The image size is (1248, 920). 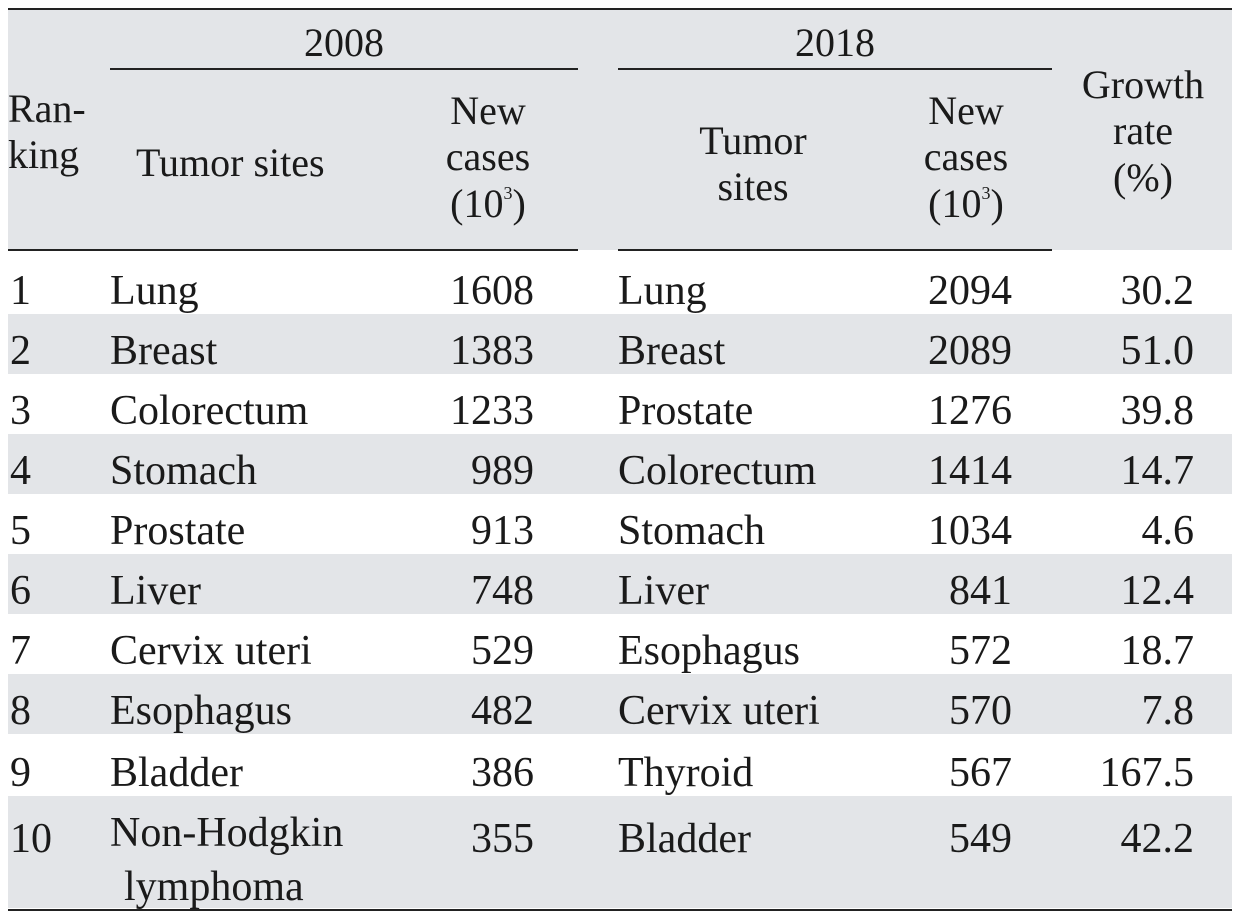 I want to click on top-rule, so click(x=620, y=9).